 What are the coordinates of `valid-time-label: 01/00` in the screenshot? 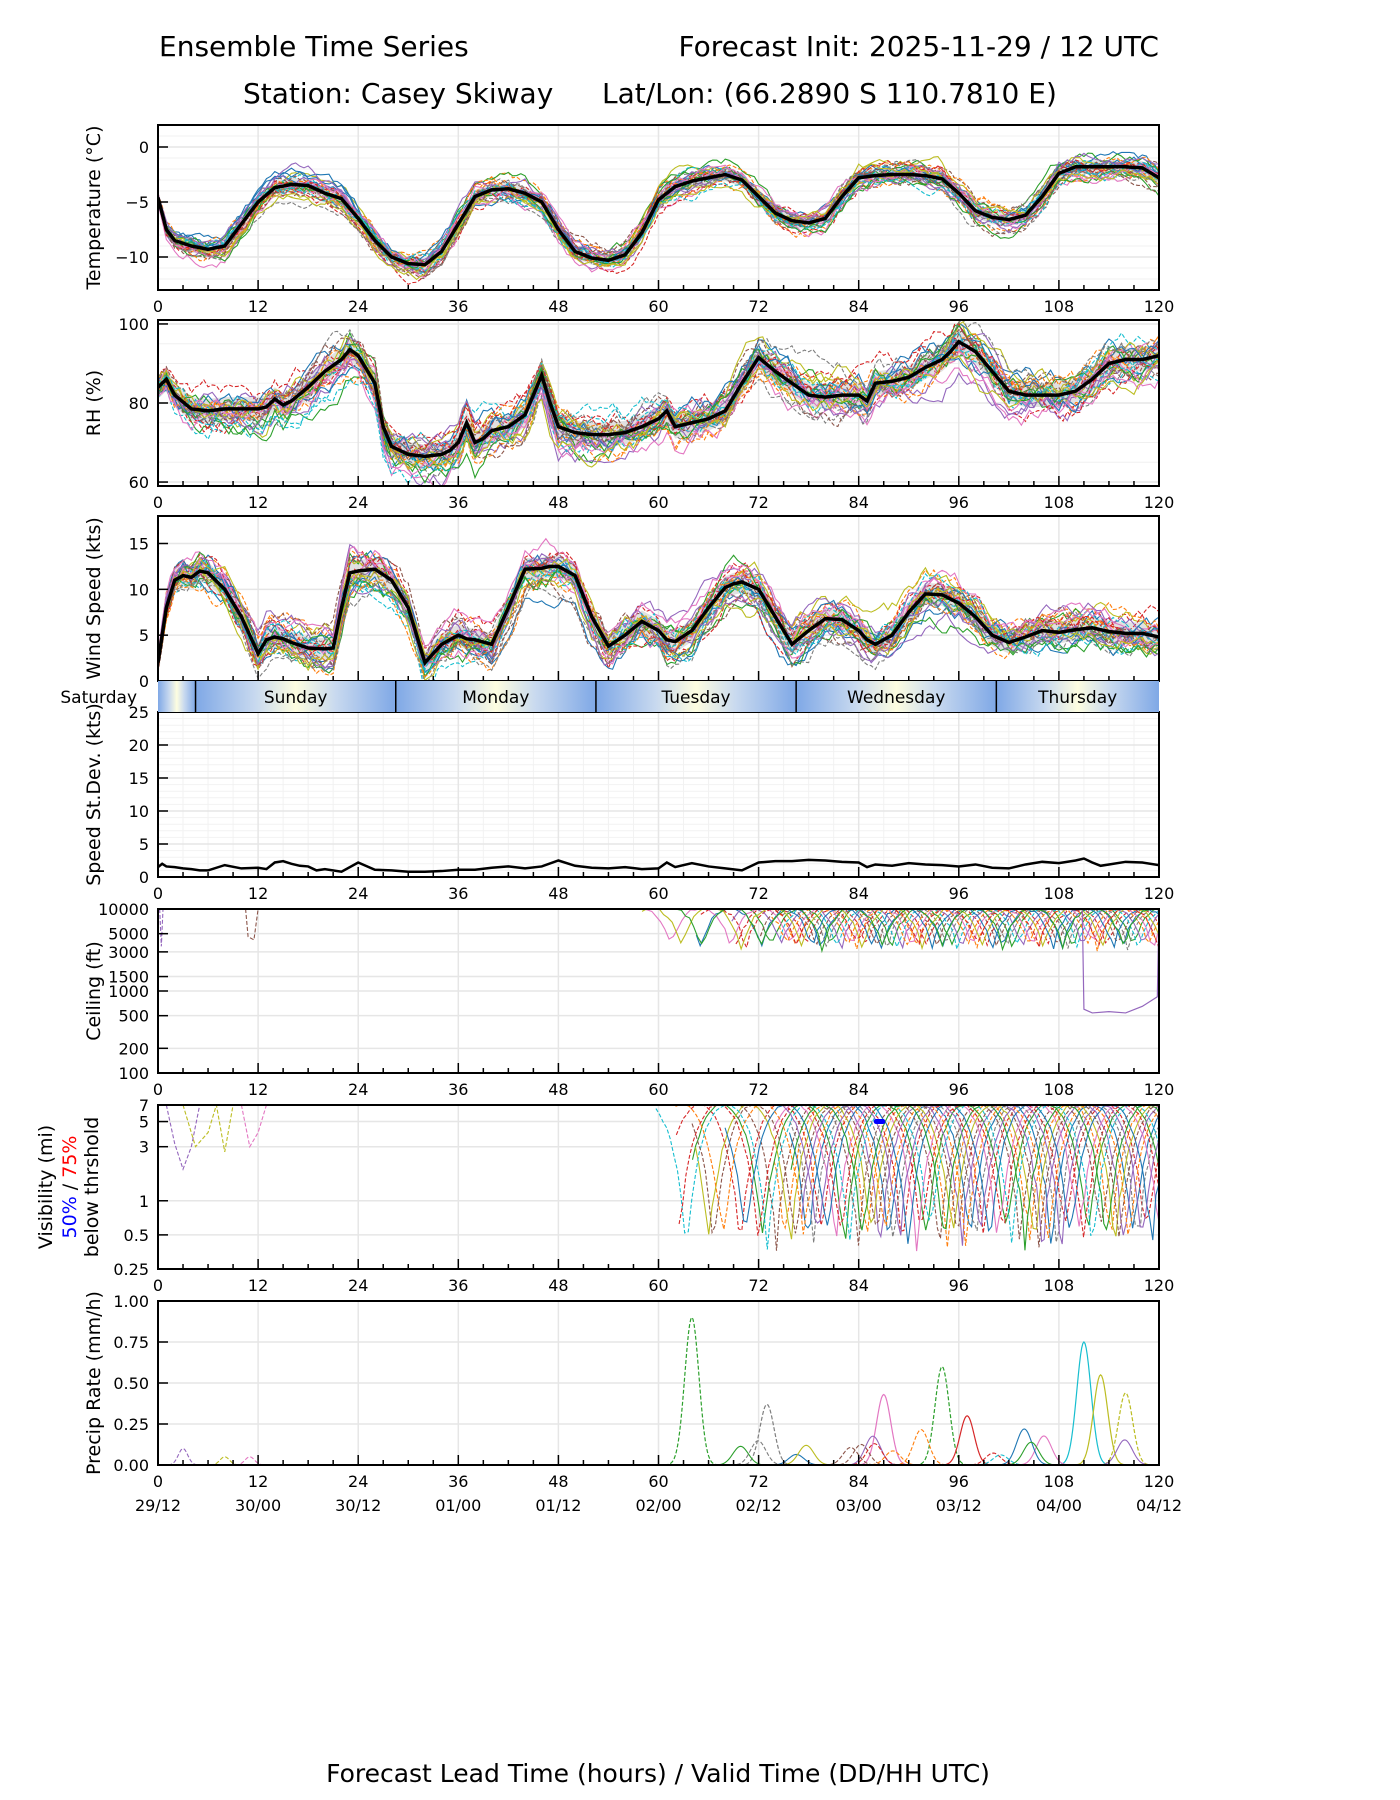 It's located at (458, 1505).